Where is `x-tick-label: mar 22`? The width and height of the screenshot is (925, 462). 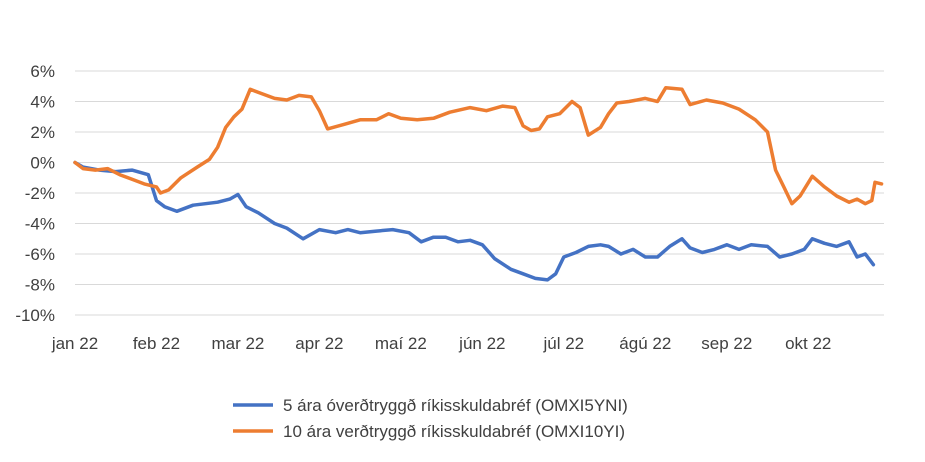
x-tick-label: mar 22 is located at coordinates (237, 343).